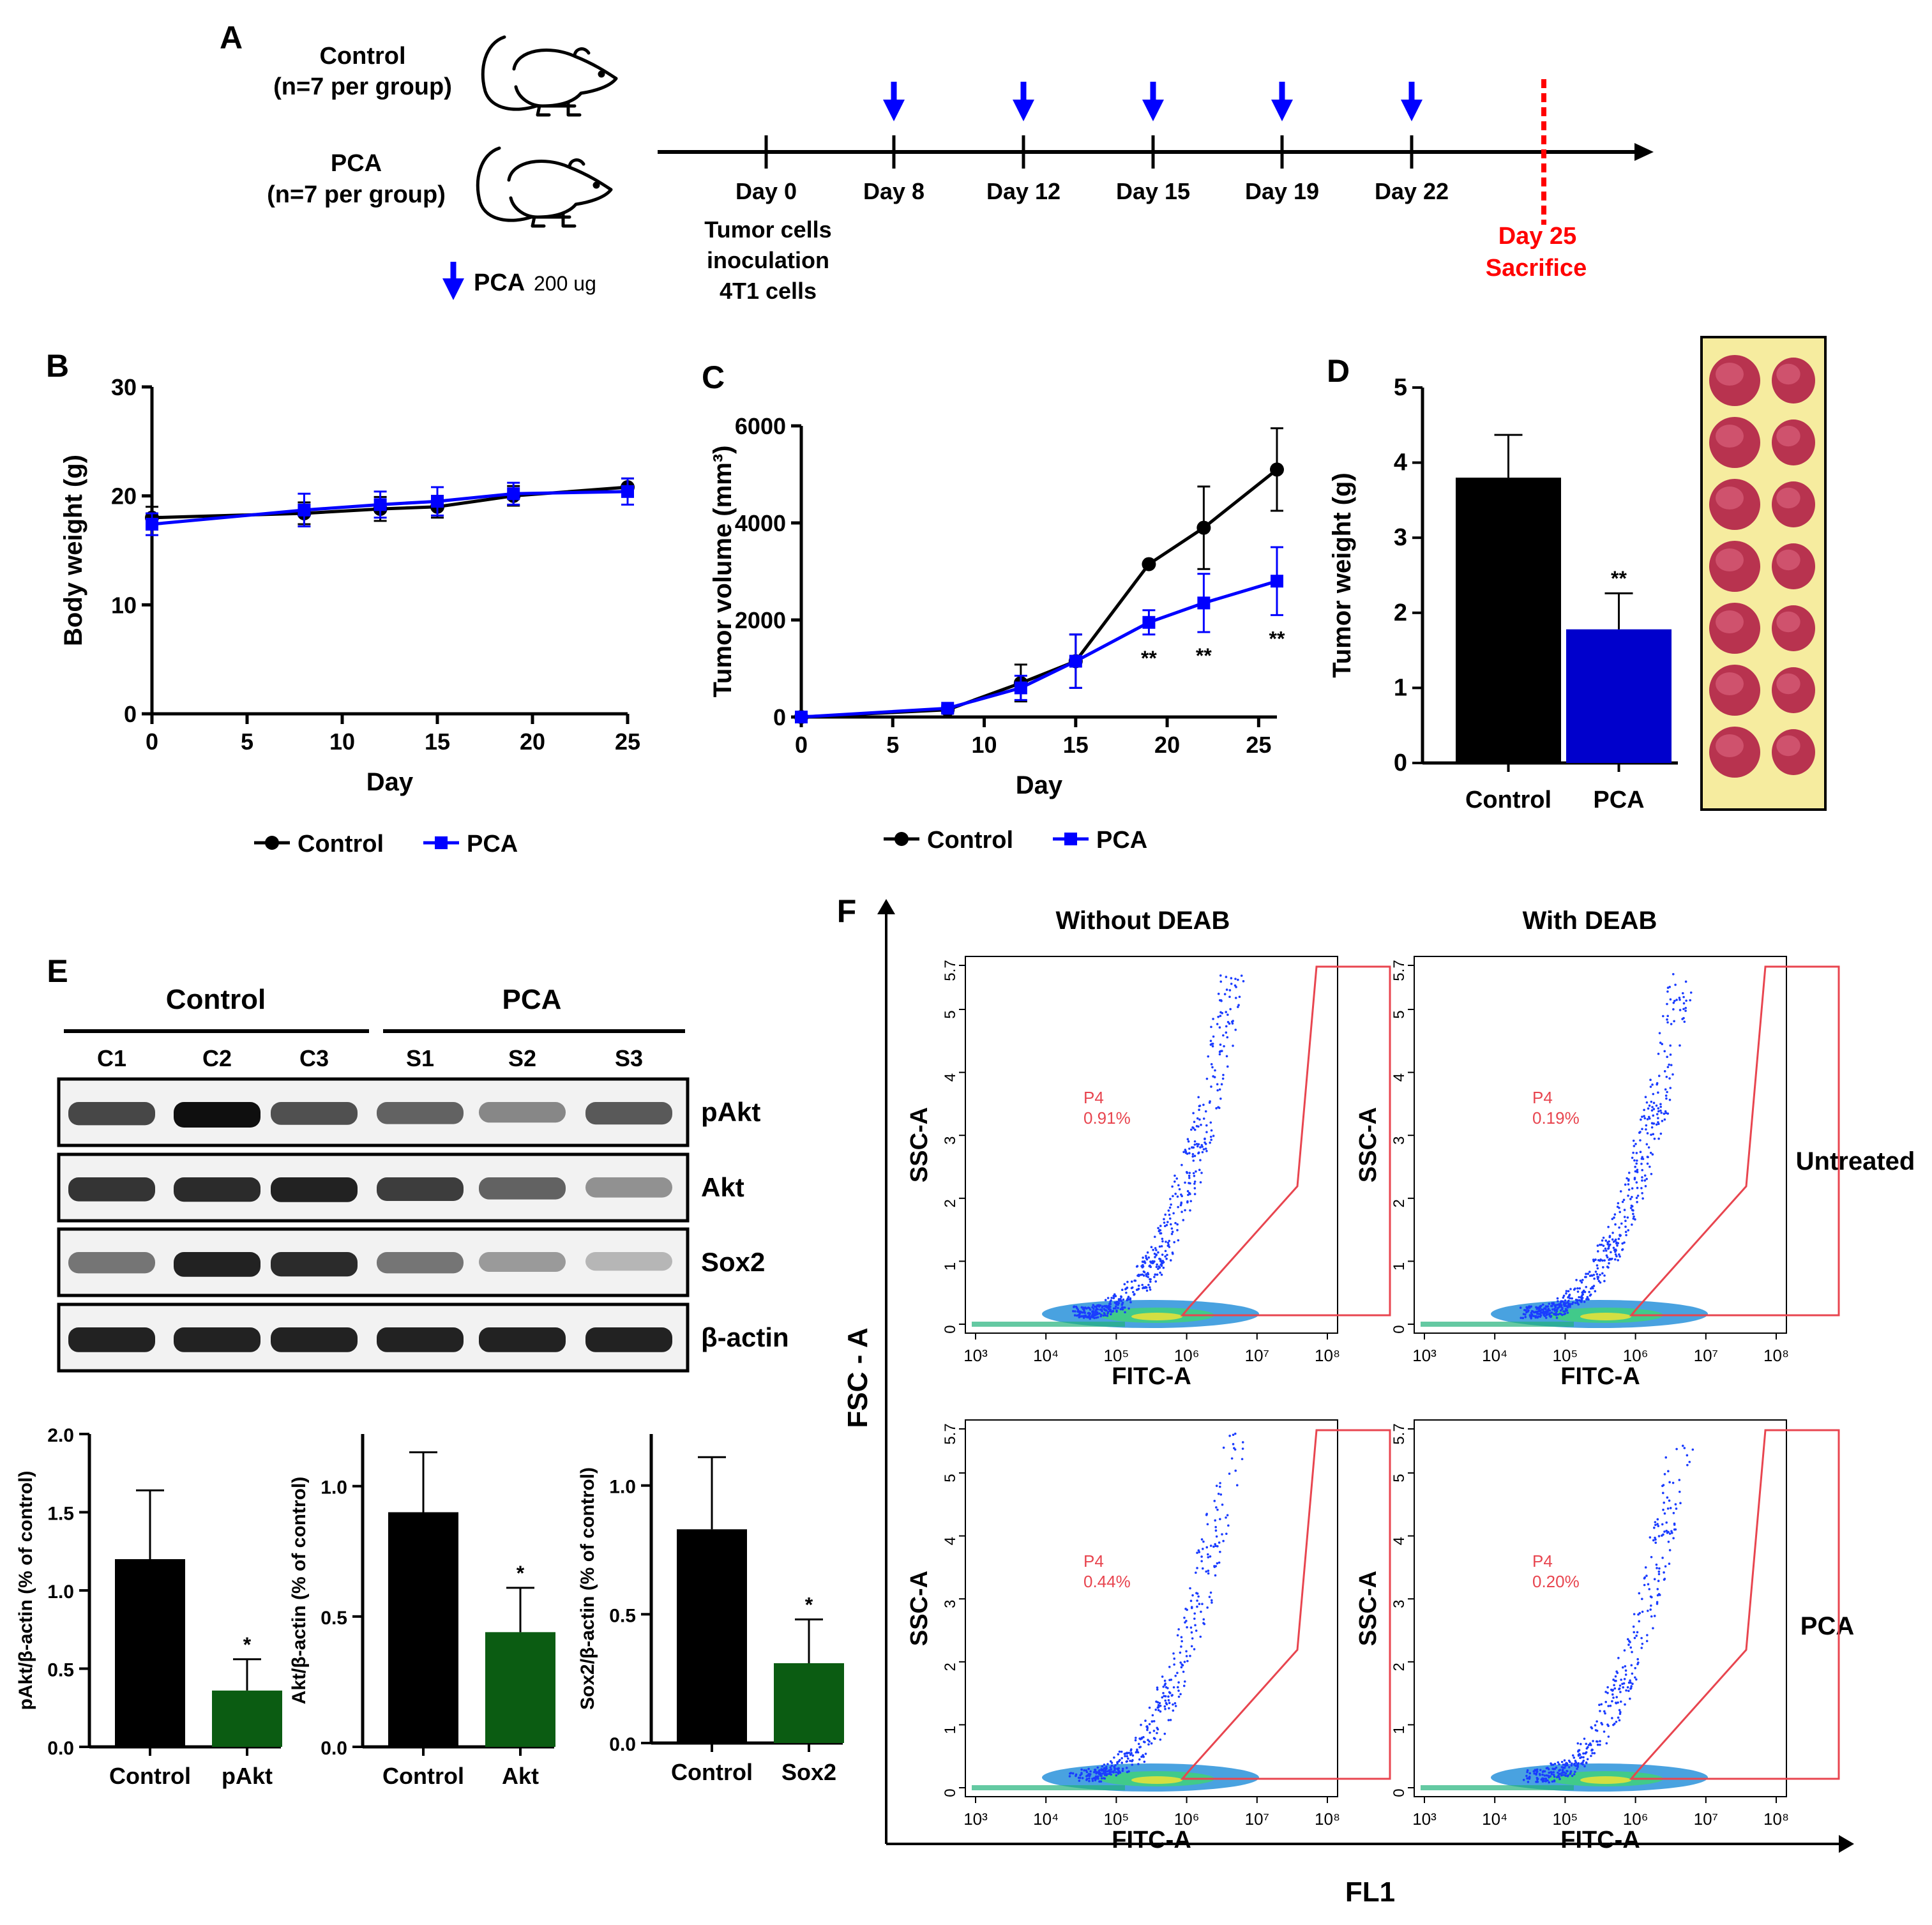  What do you see at coordinates (373, 1262) in the screenshot?
I see `blot-frame` at bounding box center [373, 1262].